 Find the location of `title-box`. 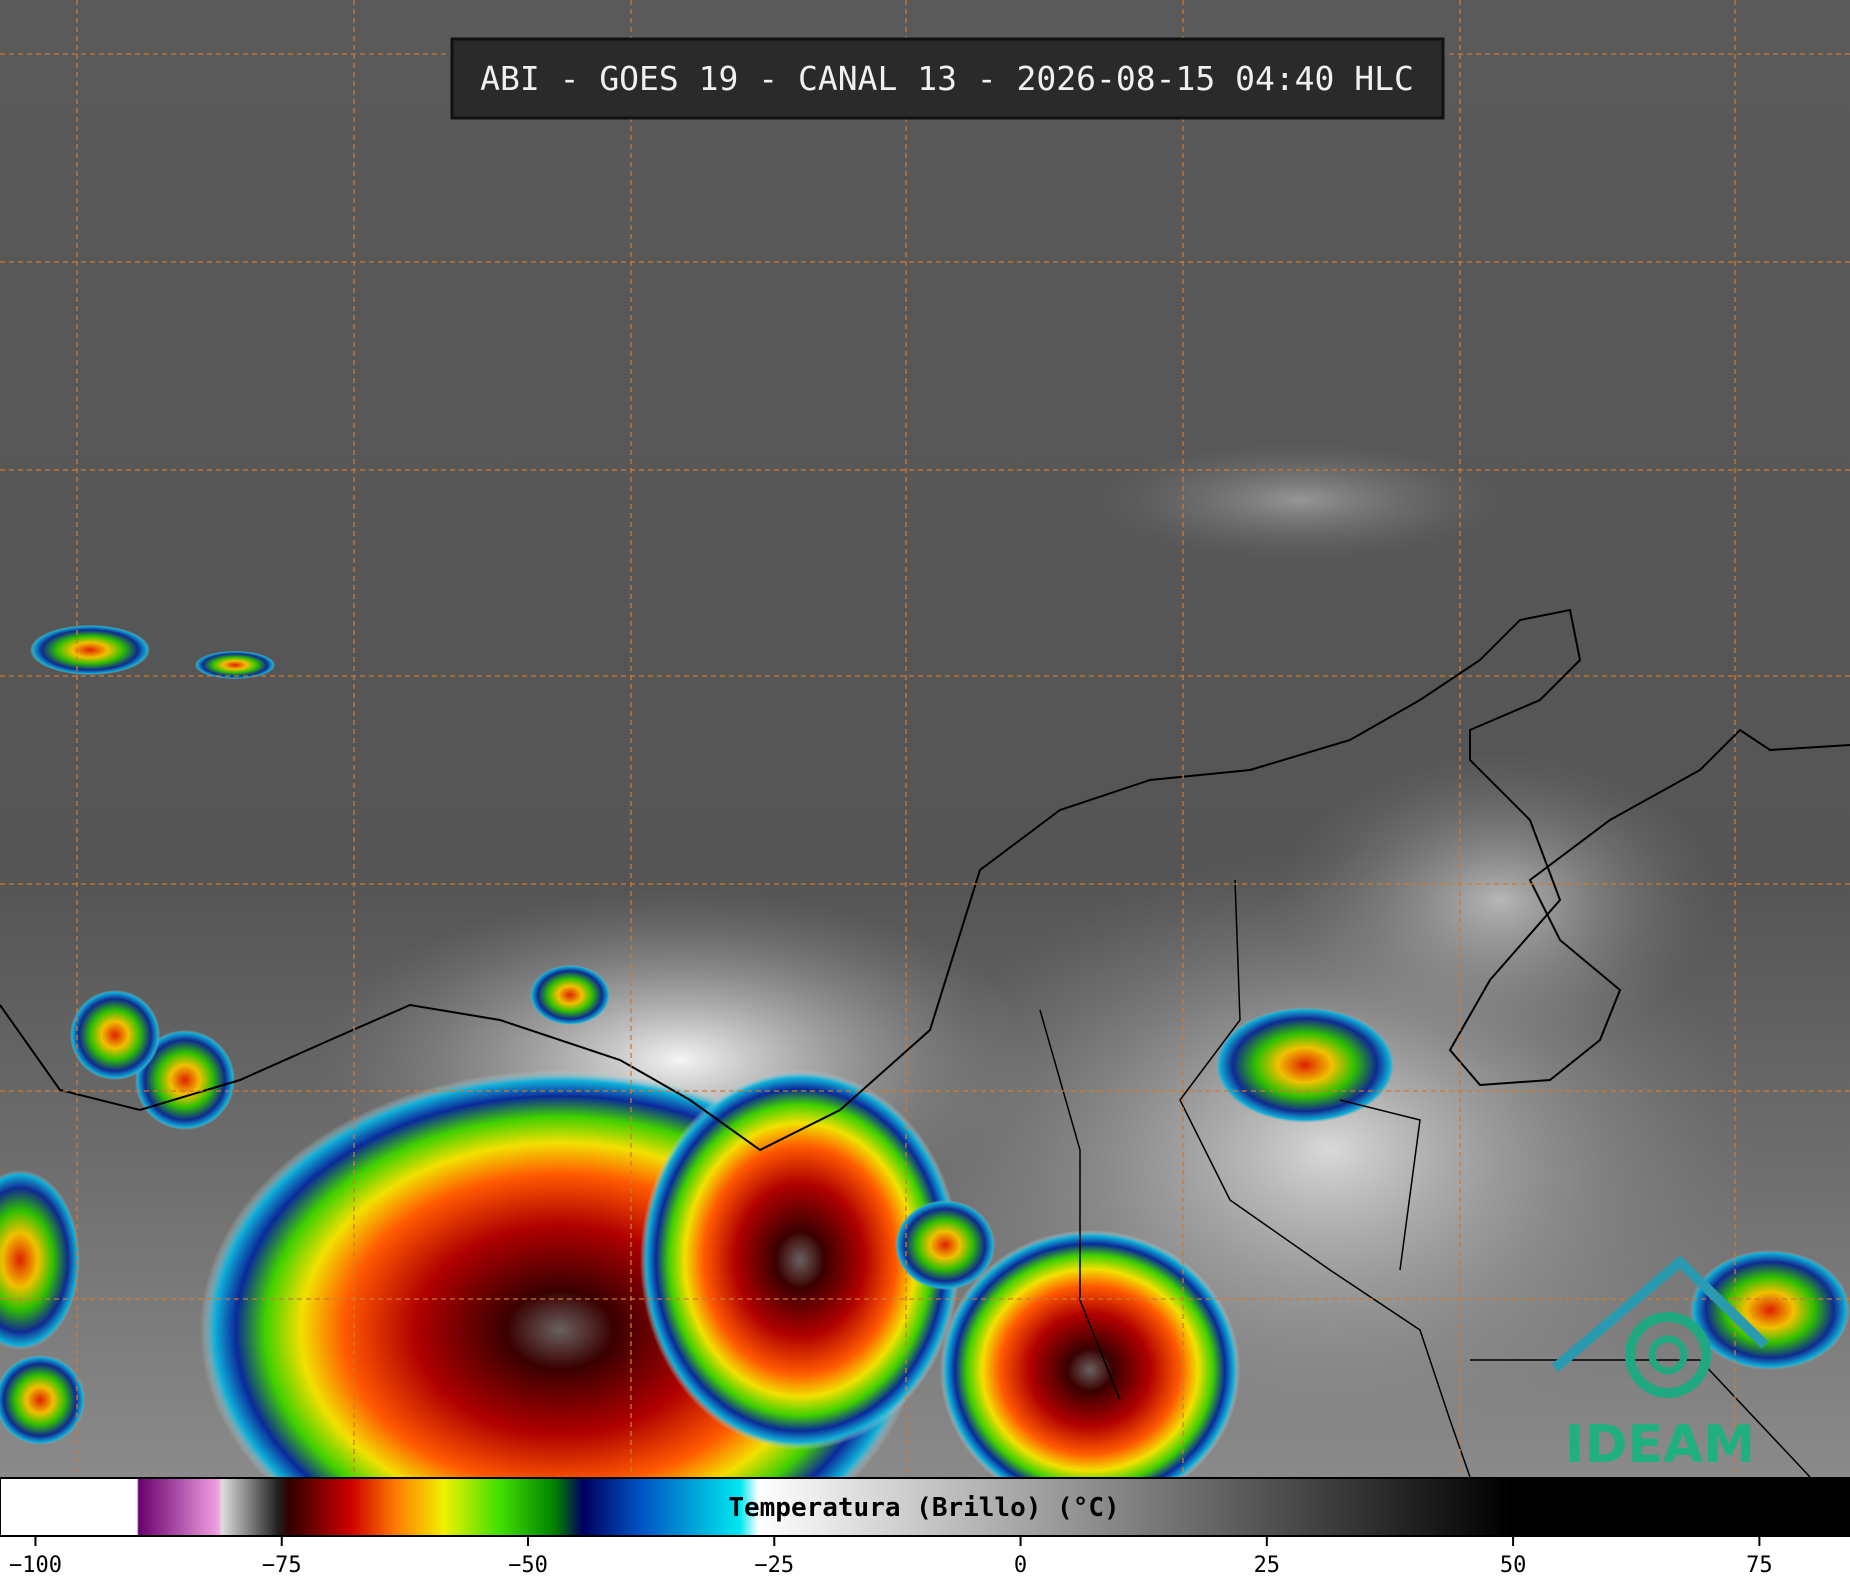

title-box is located at coordinates (947, 78).